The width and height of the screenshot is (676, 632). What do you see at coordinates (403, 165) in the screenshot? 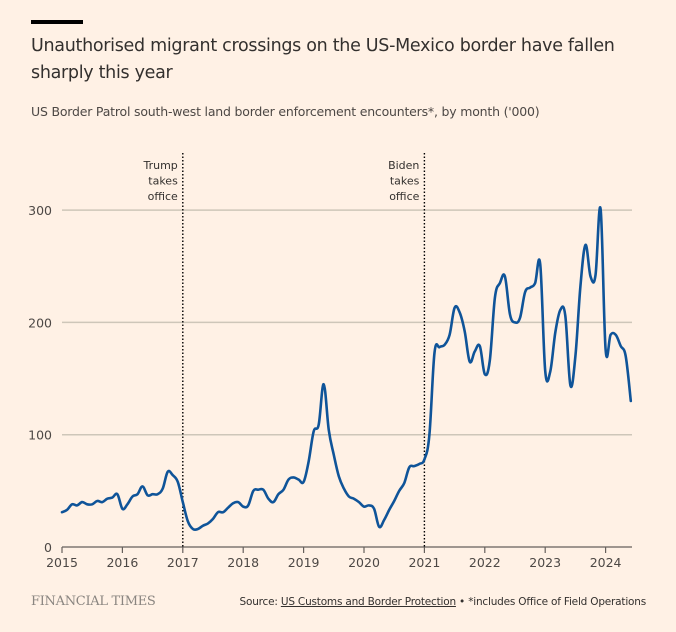
I see `annotation-text: Biden` at bounding box center [403, 165].